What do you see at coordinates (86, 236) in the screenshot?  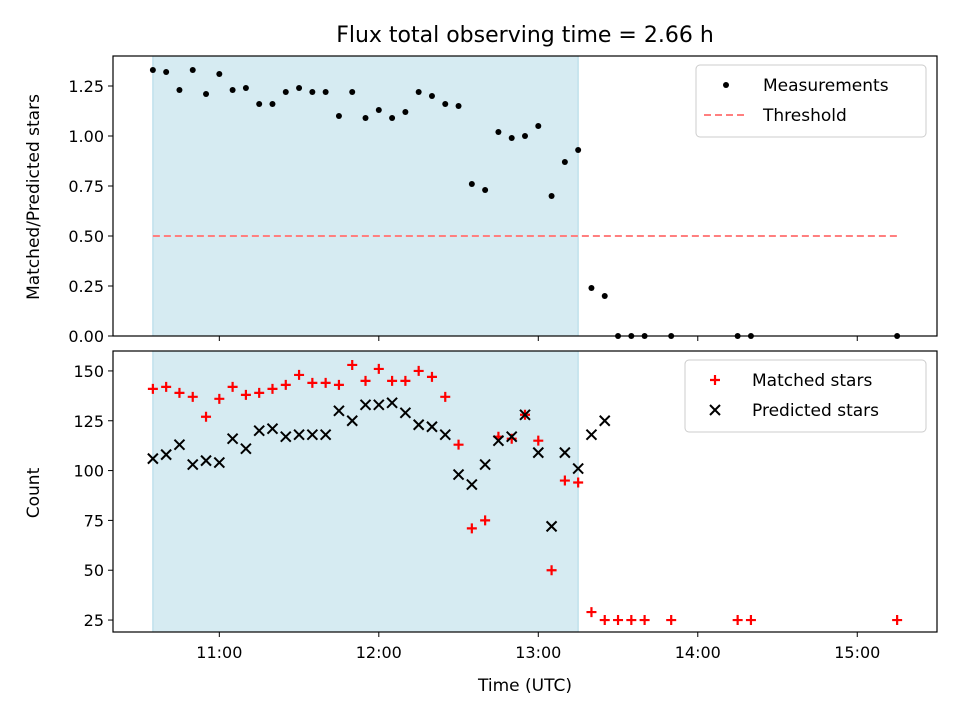 I see `y-tick-label: 0.50` at bounding box center [86, 236].